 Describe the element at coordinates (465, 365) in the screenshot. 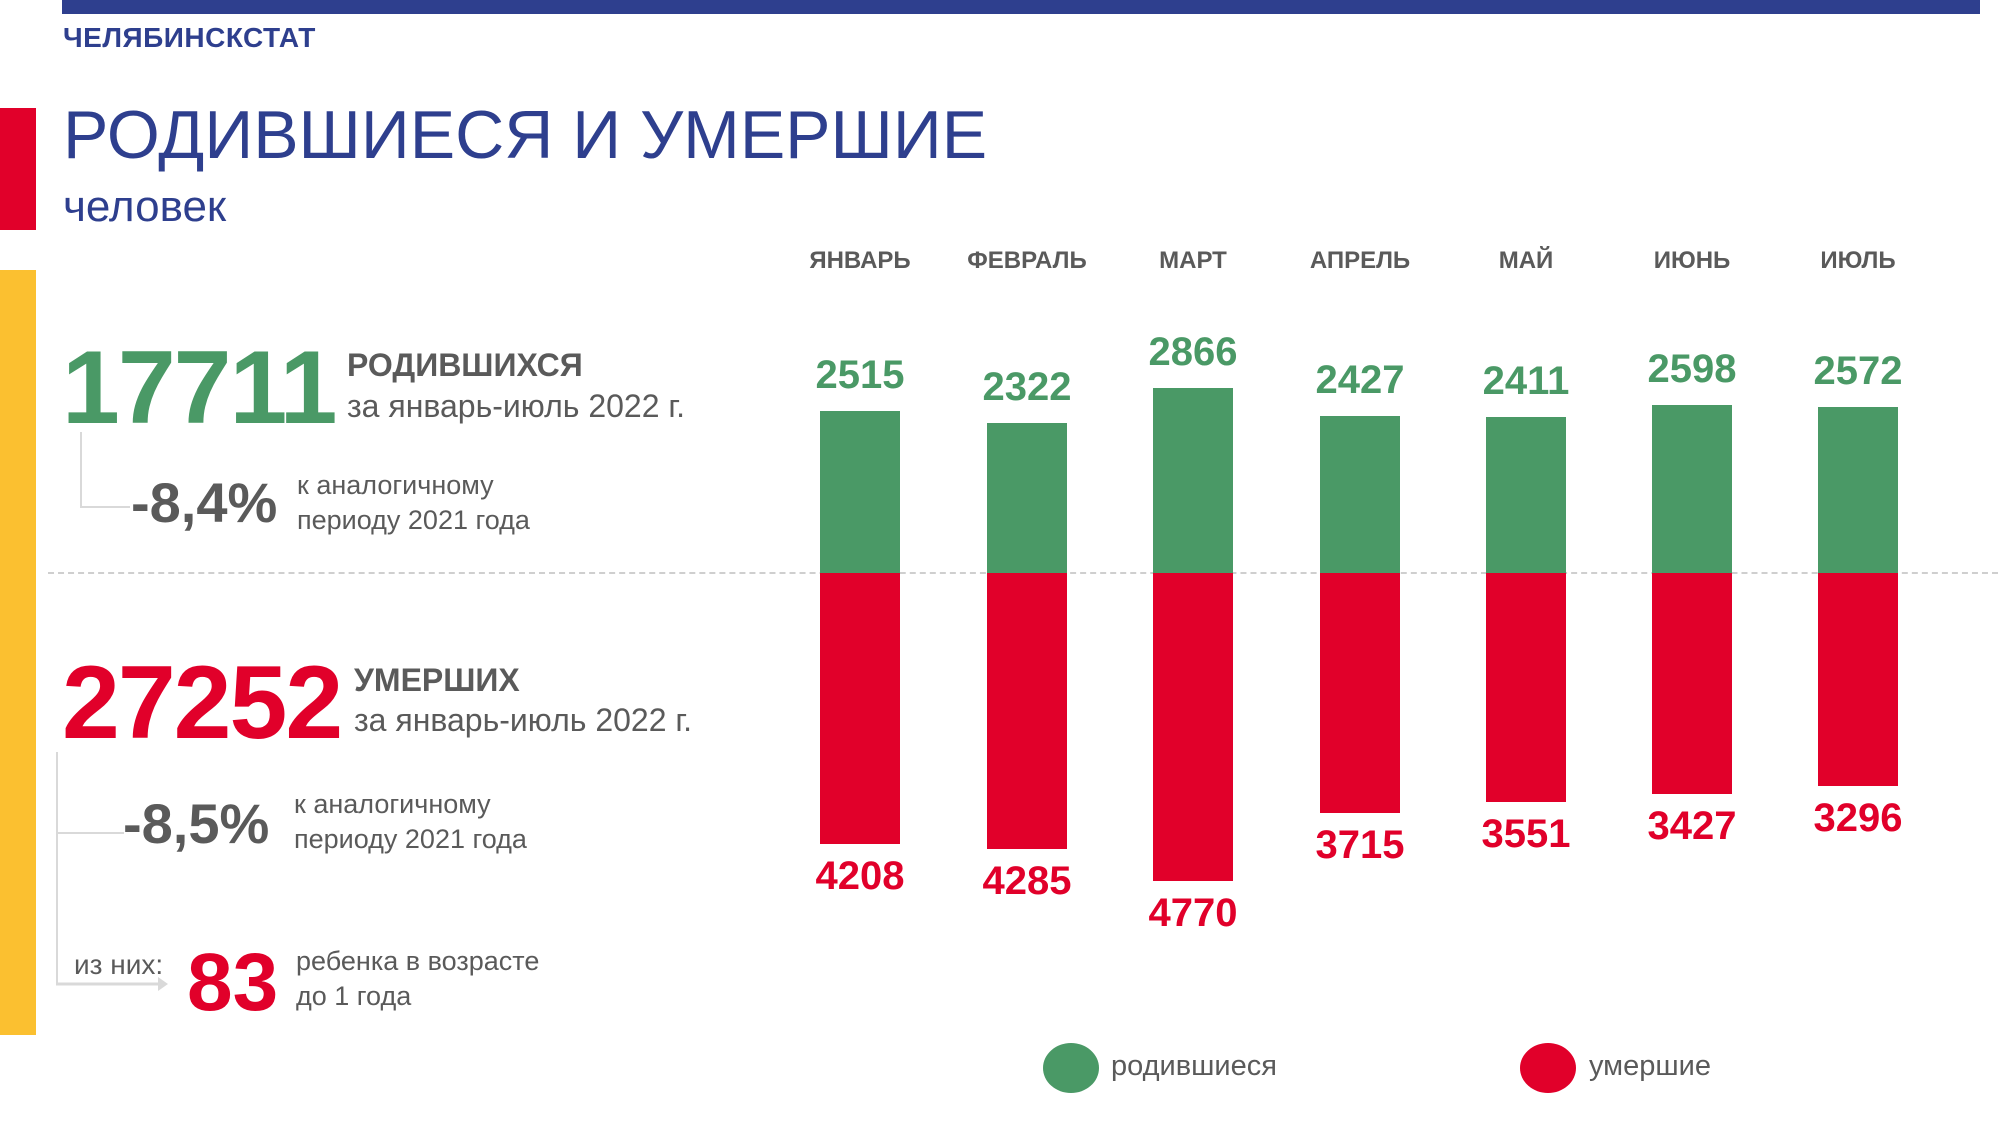

I see `births-label: РОДИВШИХСЯ` at that location.